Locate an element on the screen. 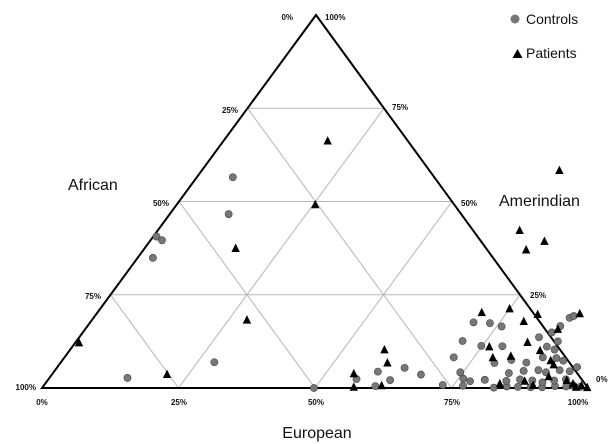  legend-controls-label: Controls is located at coordinates (552, 19).